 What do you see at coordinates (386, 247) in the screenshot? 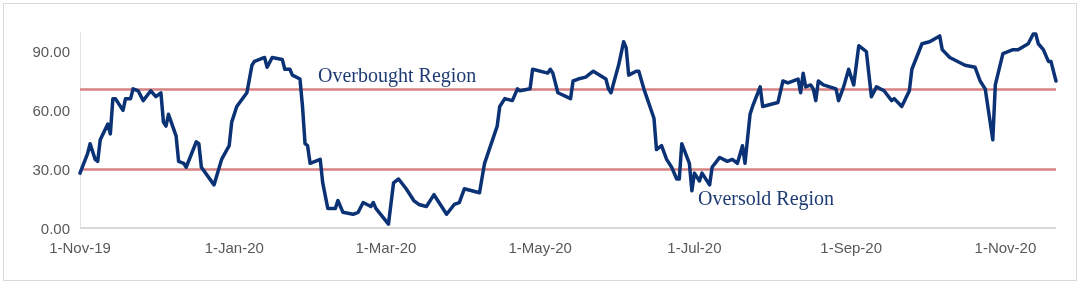
I see `x-tick-label: 1-Mar-20` at bounding box center [386, 247].